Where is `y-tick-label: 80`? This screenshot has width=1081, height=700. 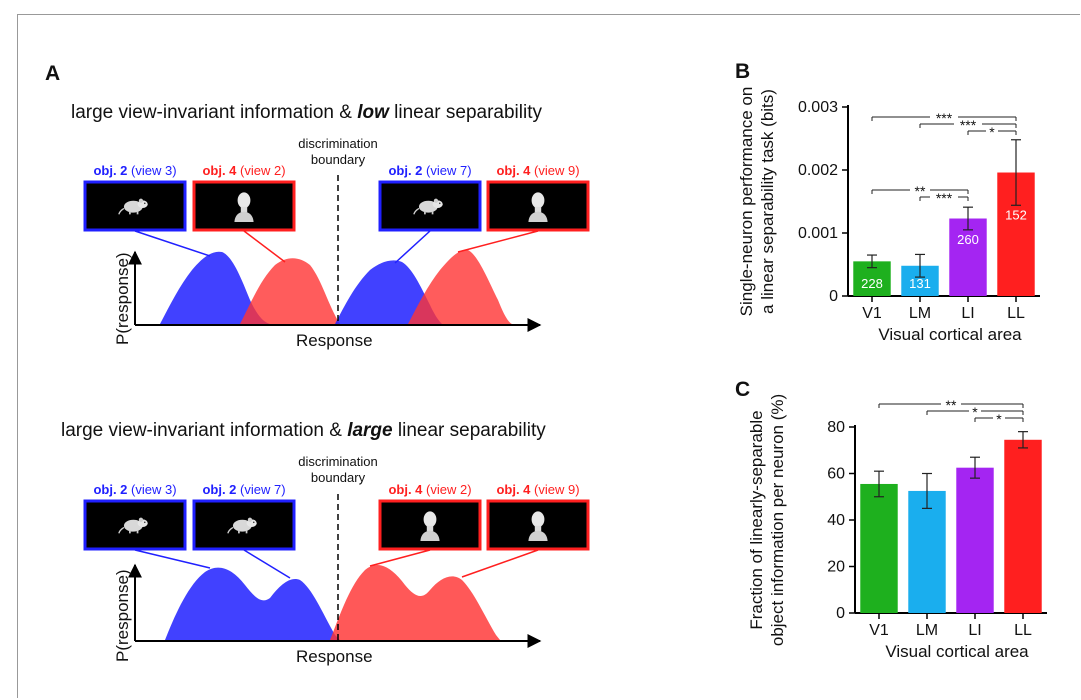
y-tick-label: 80 is located at coordinates (836, 427).